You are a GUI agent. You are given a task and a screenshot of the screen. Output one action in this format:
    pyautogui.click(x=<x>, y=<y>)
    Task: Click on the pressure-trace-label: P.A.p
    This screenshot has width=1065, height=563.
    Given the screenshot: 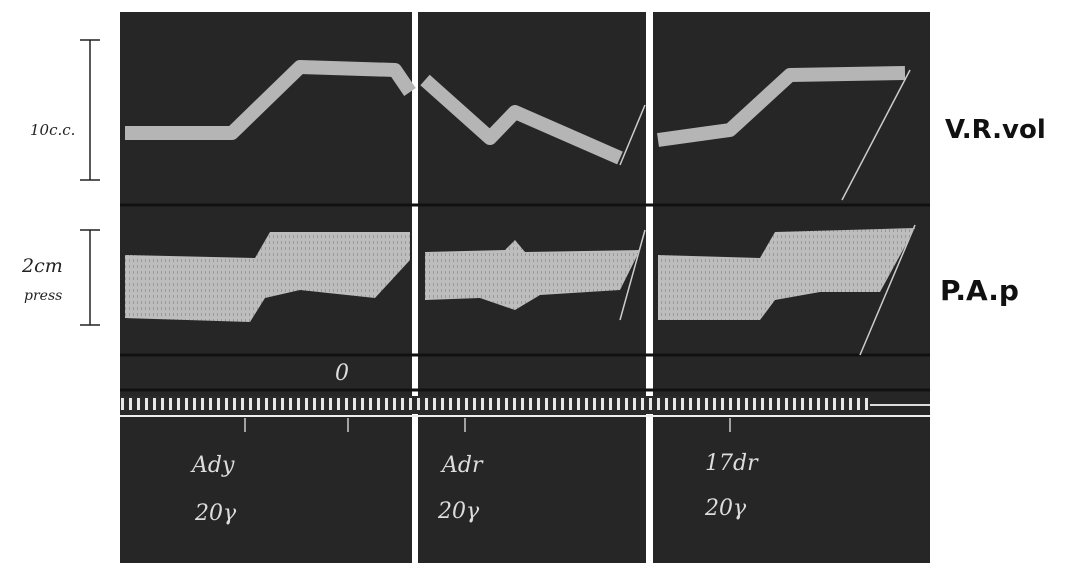 What is the action you would take?
    pyautogui.click(x=979, y=290)
    